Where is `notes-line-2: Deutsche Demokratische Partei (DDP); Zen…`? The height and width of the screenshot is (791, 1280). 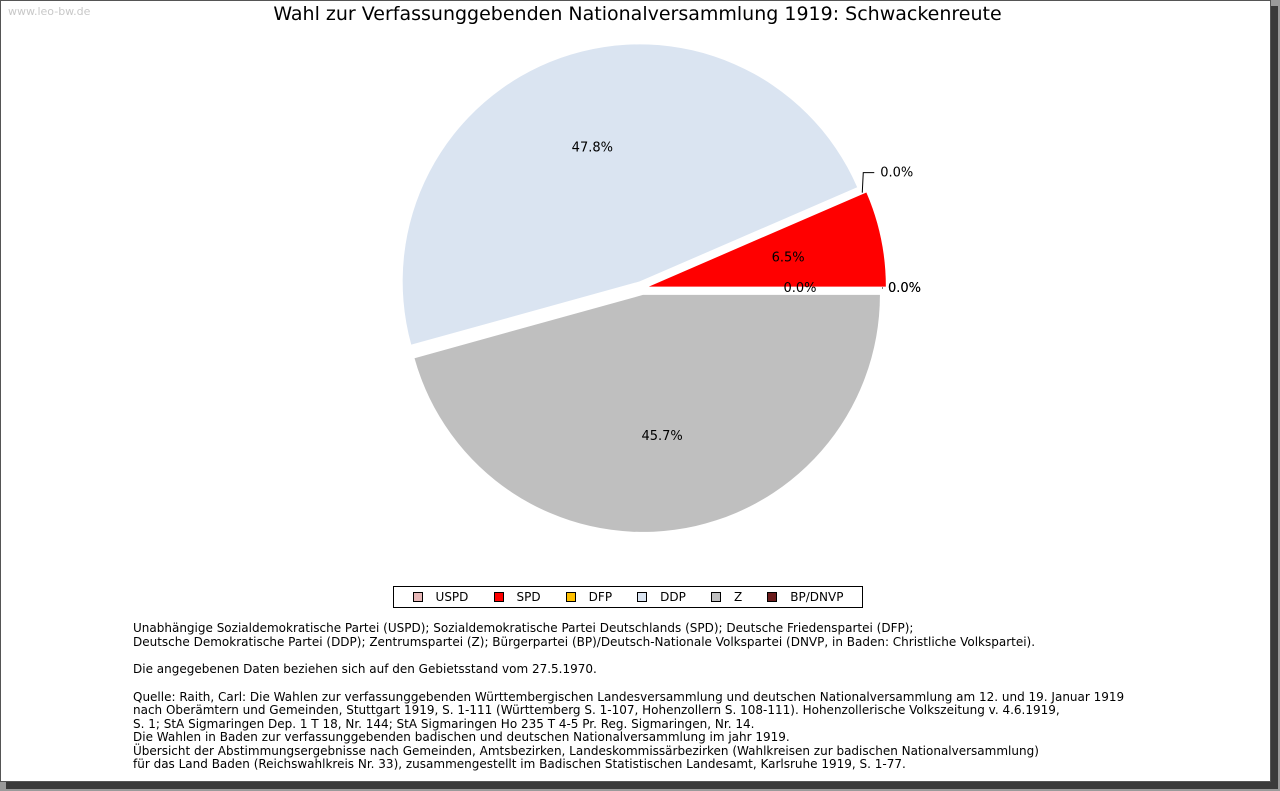 notes-line-2: Deutsche Demokratische Partei (DDP); Zen… is located at coordinates (584, 641).